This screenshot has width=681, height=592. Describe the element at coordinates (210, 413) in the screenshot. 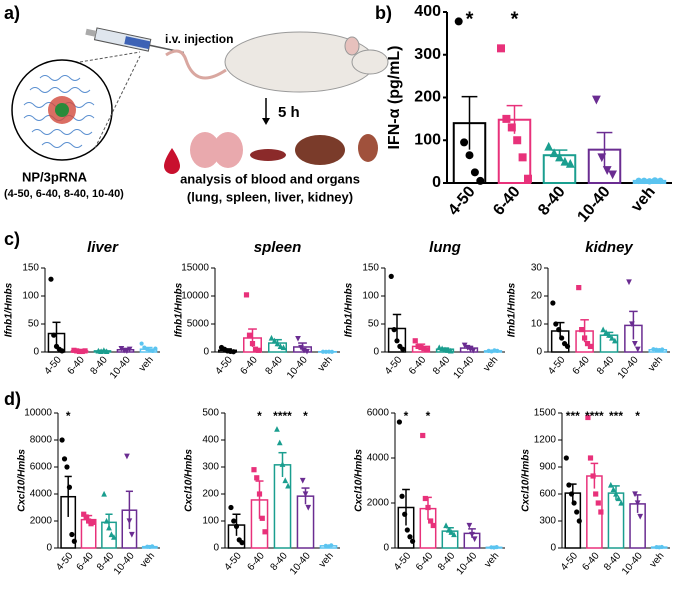

I see `y-tick-label: 500` at that location.